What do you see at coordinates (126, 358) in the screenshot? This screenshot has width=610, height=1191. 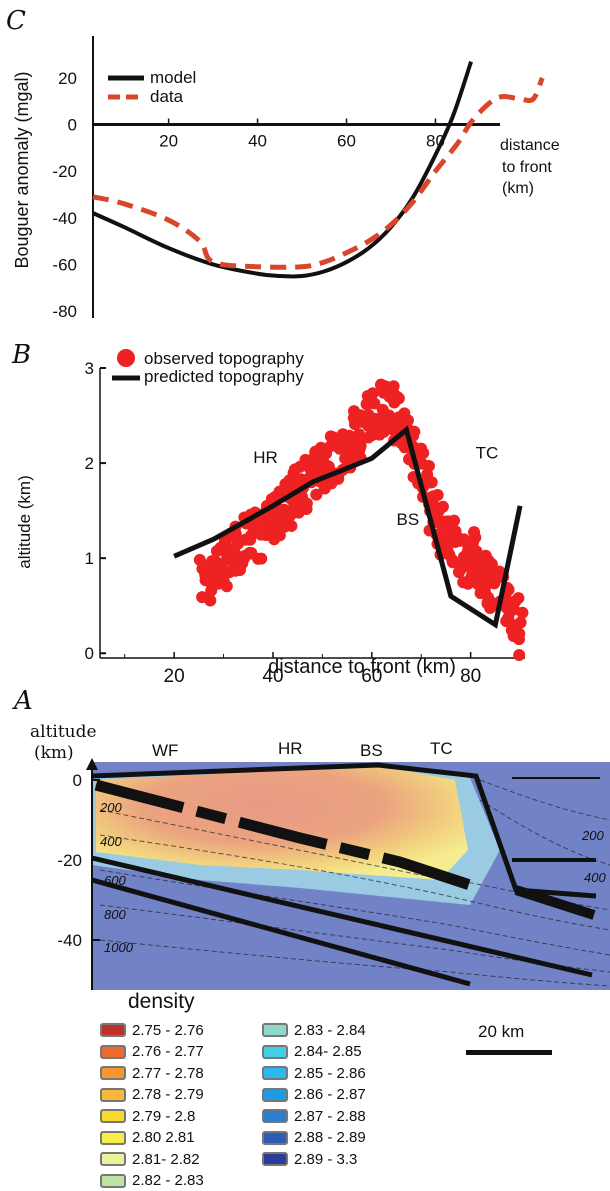 I see `legend-observed-swatch` at bounding box center [126, 358].